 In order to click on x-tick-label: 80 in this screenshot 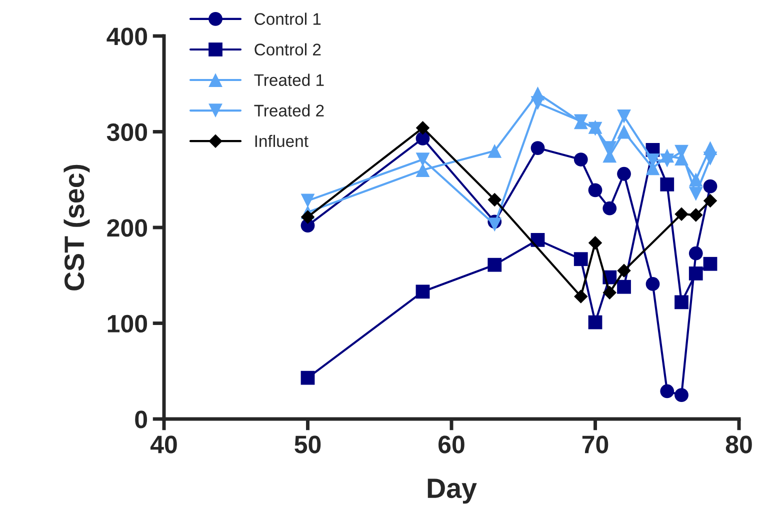, I will do `click(739, 445)`.